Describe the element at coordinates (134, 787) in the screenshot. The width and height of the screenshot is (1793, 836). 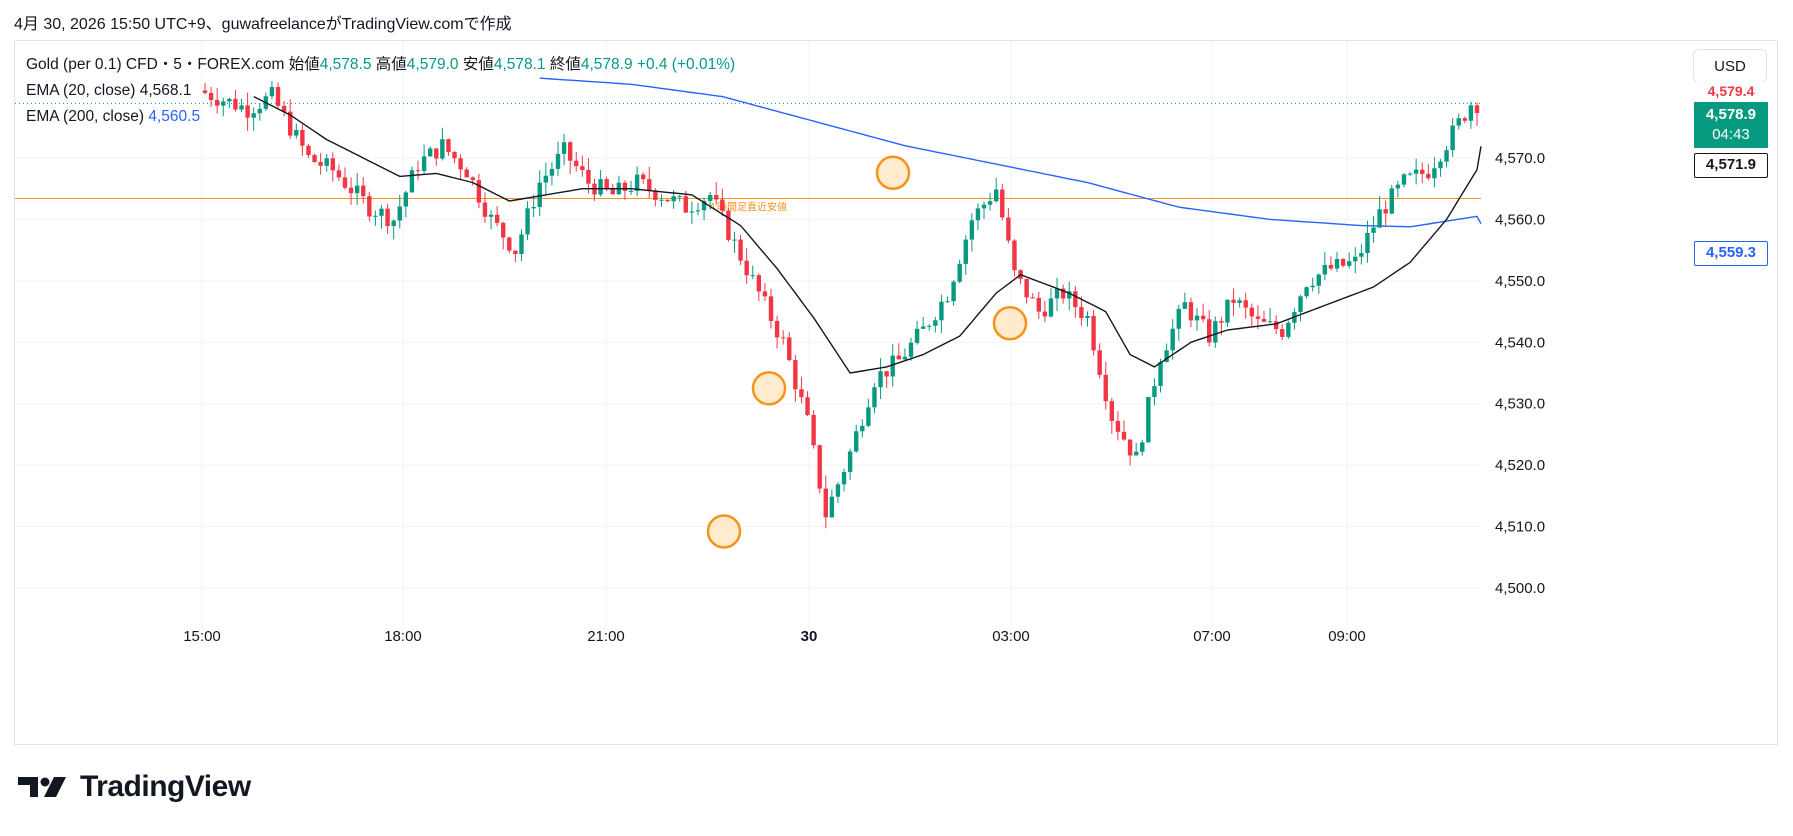
I see `tradingview-logo: TradingView` at that location.